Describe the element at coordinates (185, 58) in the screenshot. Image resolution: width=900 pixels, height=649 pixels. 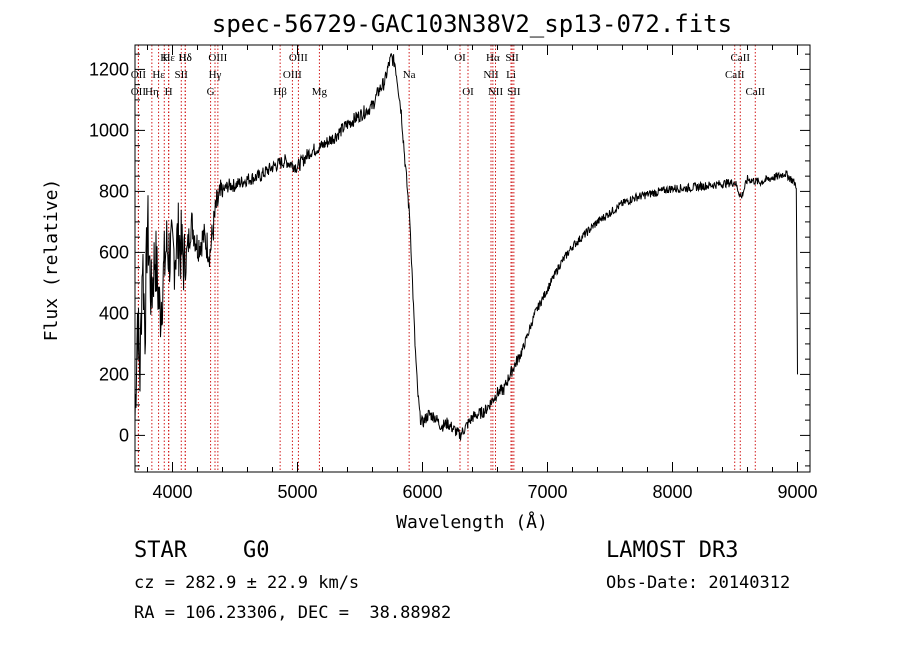
I see `line-label: Hδ` at that location.